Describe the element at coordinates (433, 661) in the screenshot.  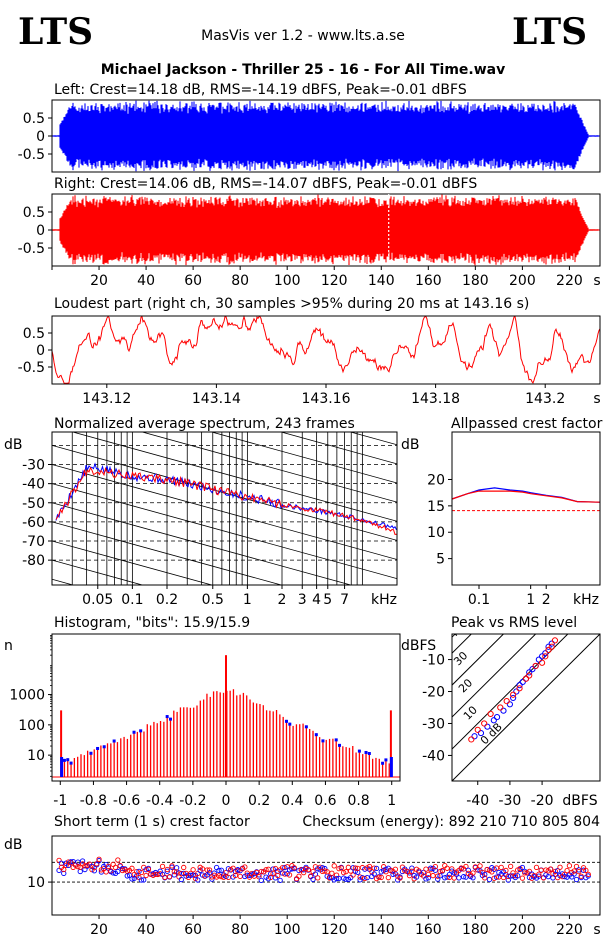
I see `peakrms-ytick-label: -10` at that location.